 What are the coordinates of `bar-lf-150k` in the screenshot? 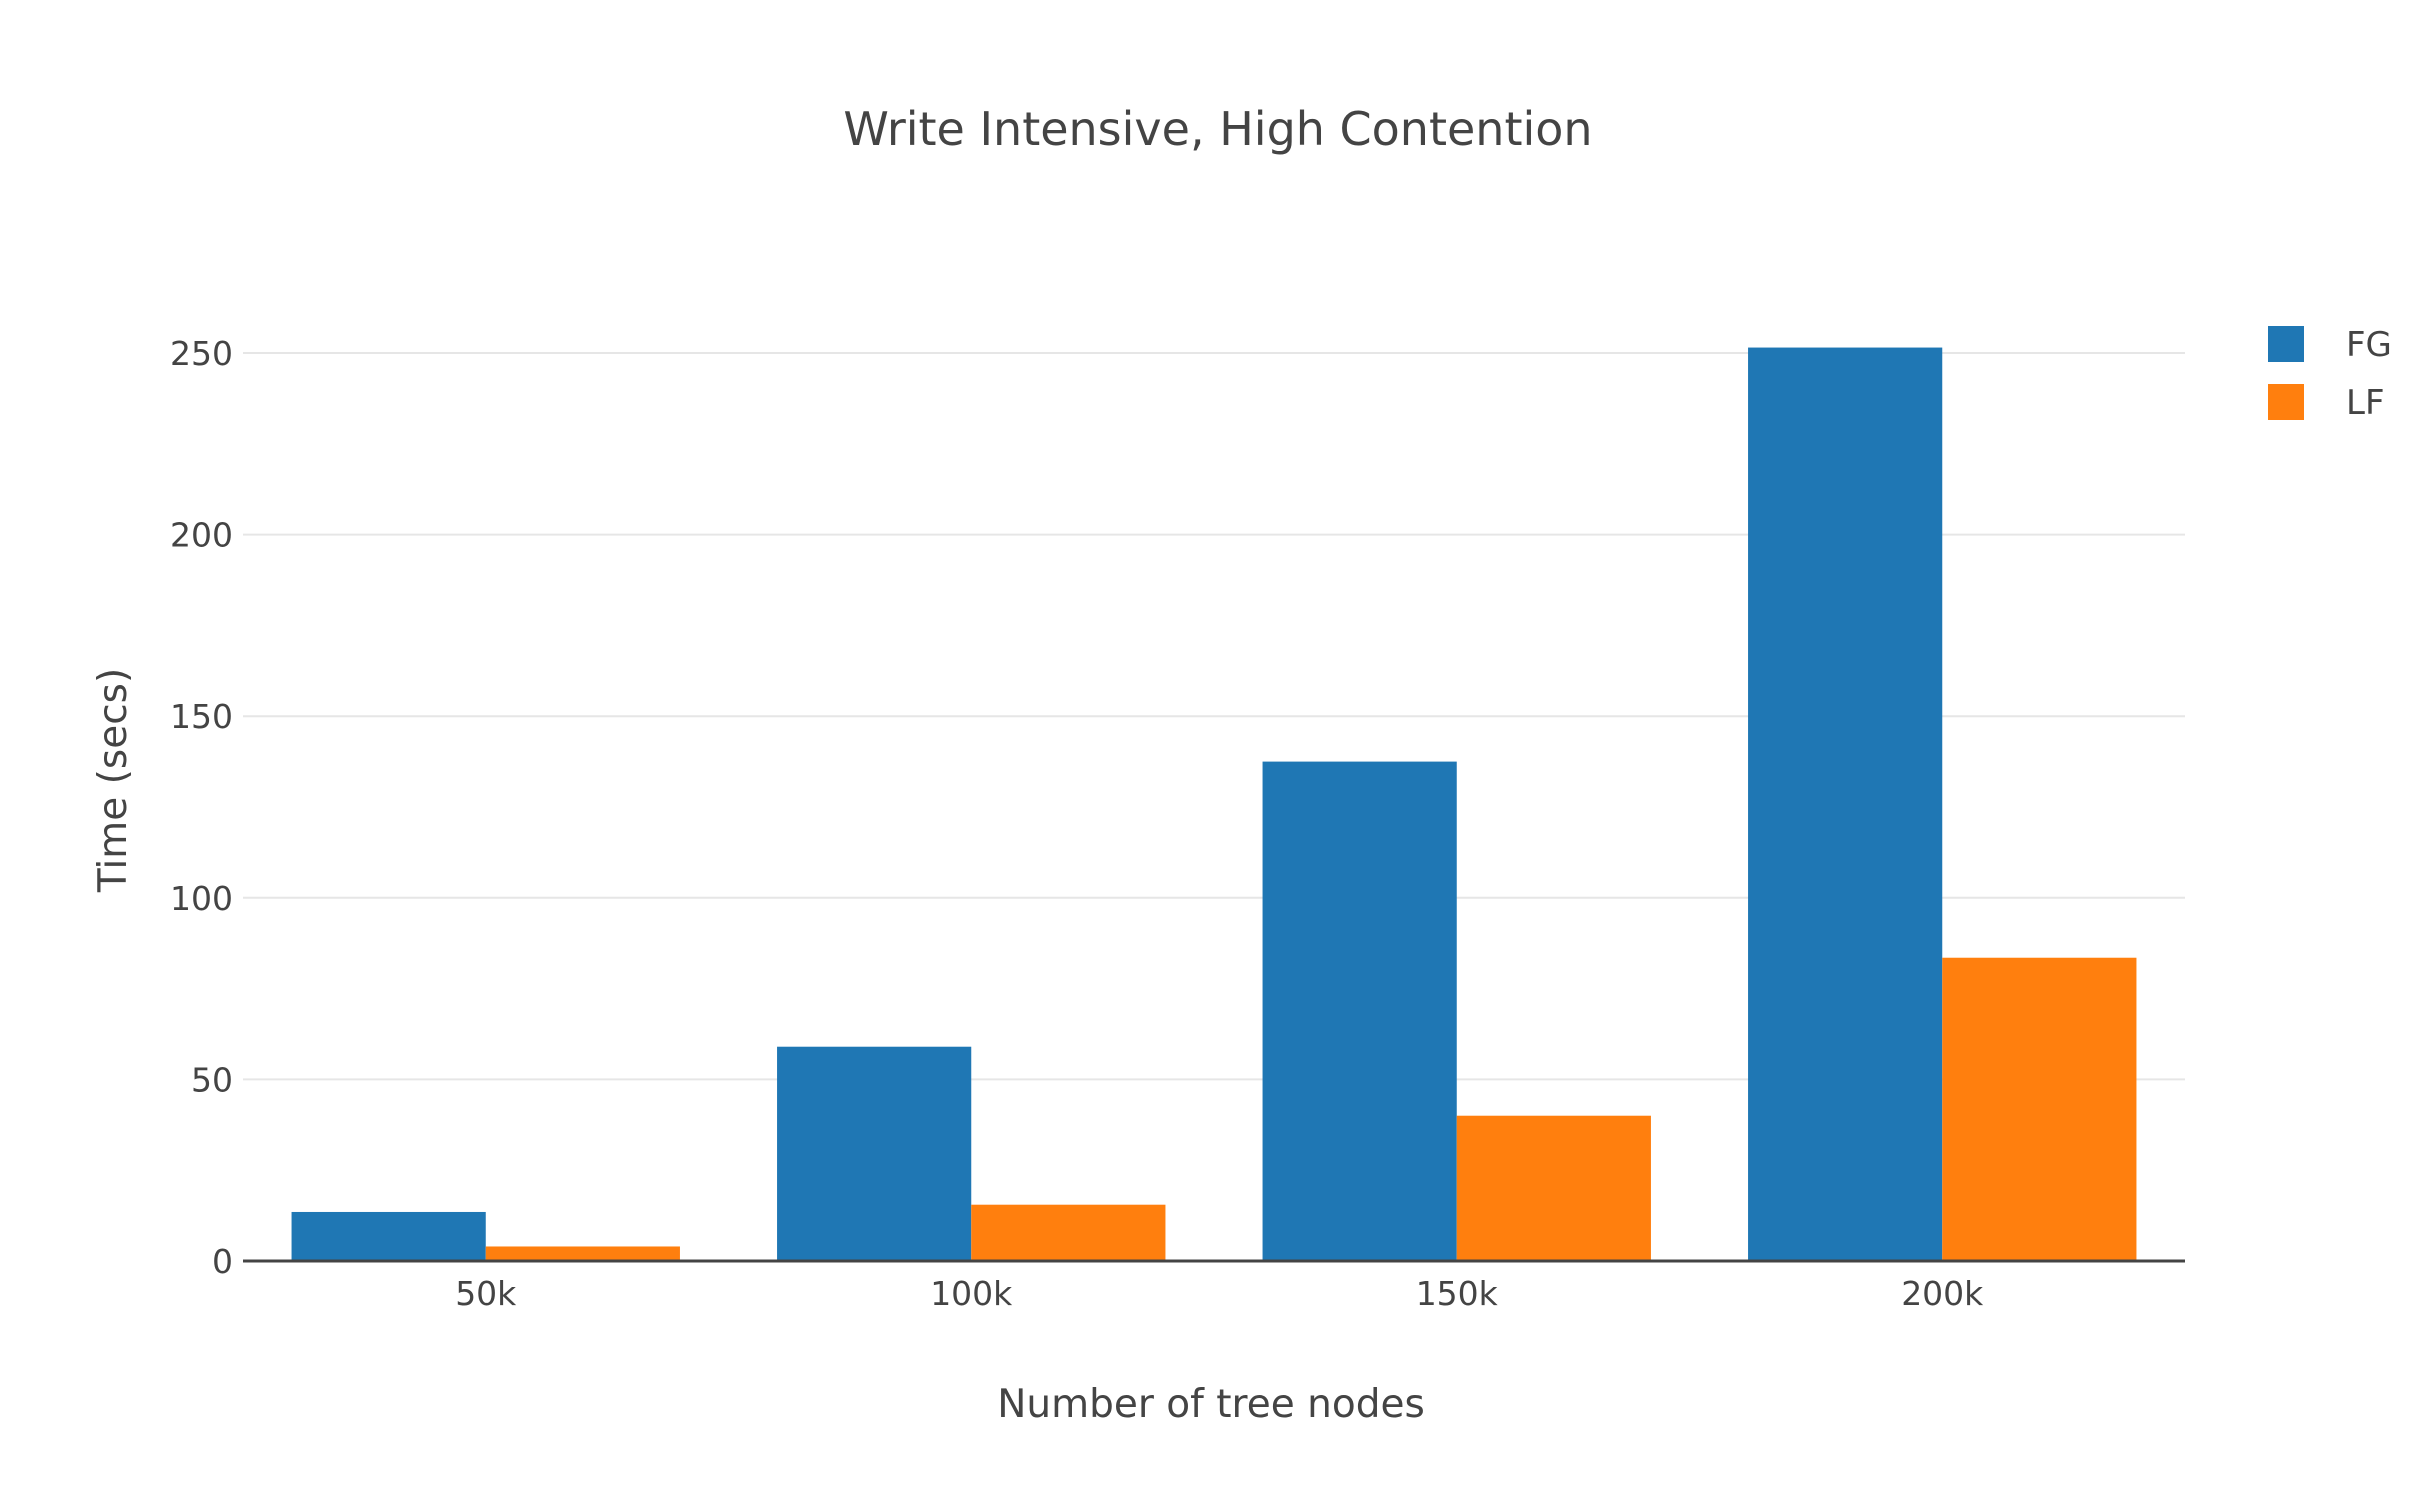 It's located at (1553, 1188).